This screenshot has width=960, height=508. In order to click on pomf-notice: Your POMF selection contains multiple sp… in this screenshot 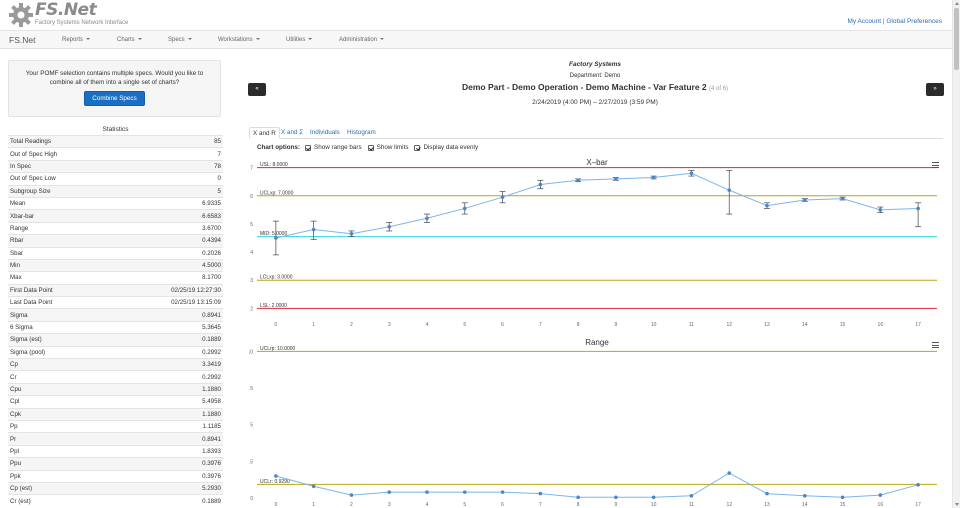, I will do `click(114, 88)`.